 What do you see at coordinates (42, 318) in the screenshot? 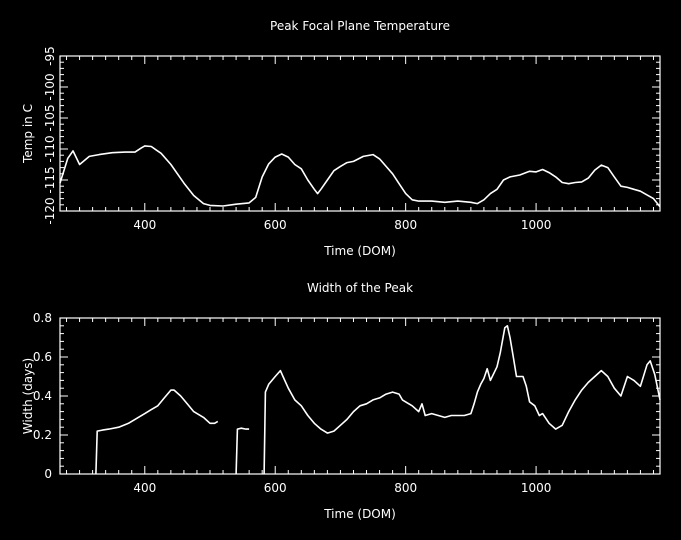
I see `width-y-tick-label: 0.8` at bounding box center [42, 318].